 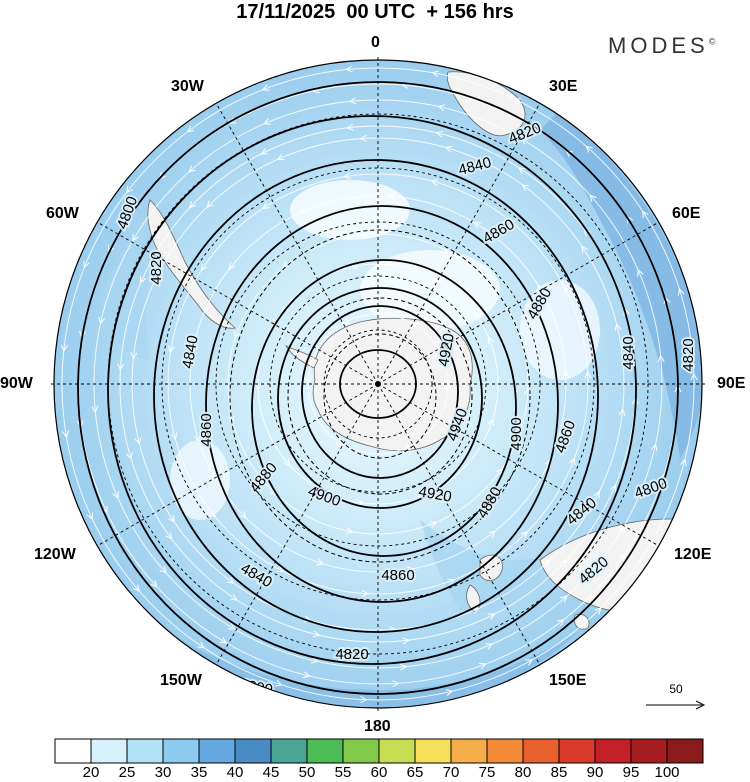 What do you see at coordinates (568, 680) in the screenshot?
I see `lon-label-150e: 150E` at bounding box center [568, 680].